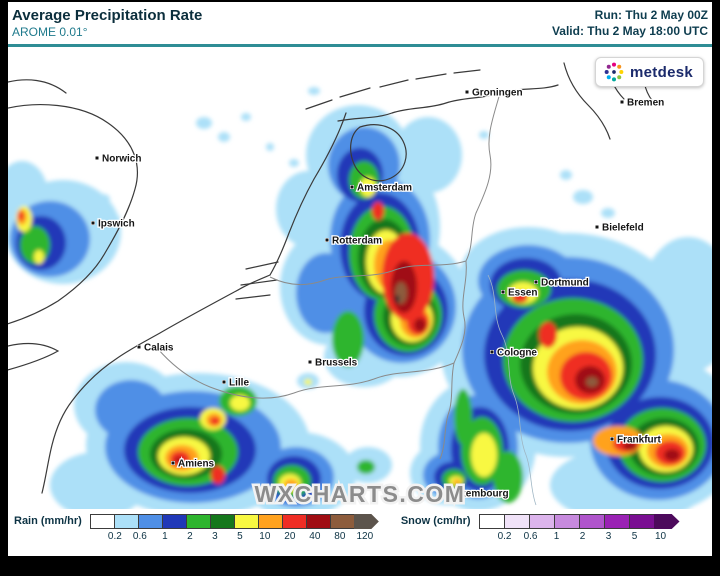 The width and height of the screenshot is (720, 576). I want to click on snow-scale: Snow (cm/hr) 0.2 0.6 1 2 3 5 10, so click(540, 529).